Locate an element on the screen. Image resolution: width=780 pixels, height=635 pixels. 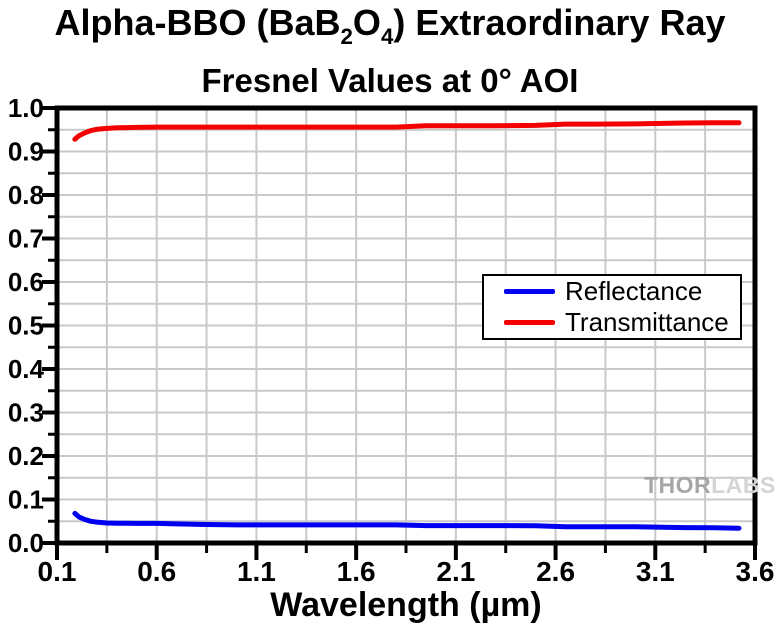
chart-title-line2: Fresnel Values at 0° AOI is located at coordinates (390, 80).